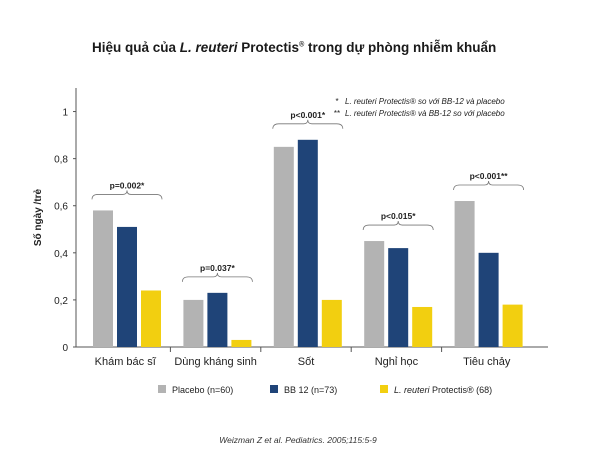  Describe the element at coordinates (422, 326) in the screenshot. I see `bar-series2-nghỉ-học` at that location.